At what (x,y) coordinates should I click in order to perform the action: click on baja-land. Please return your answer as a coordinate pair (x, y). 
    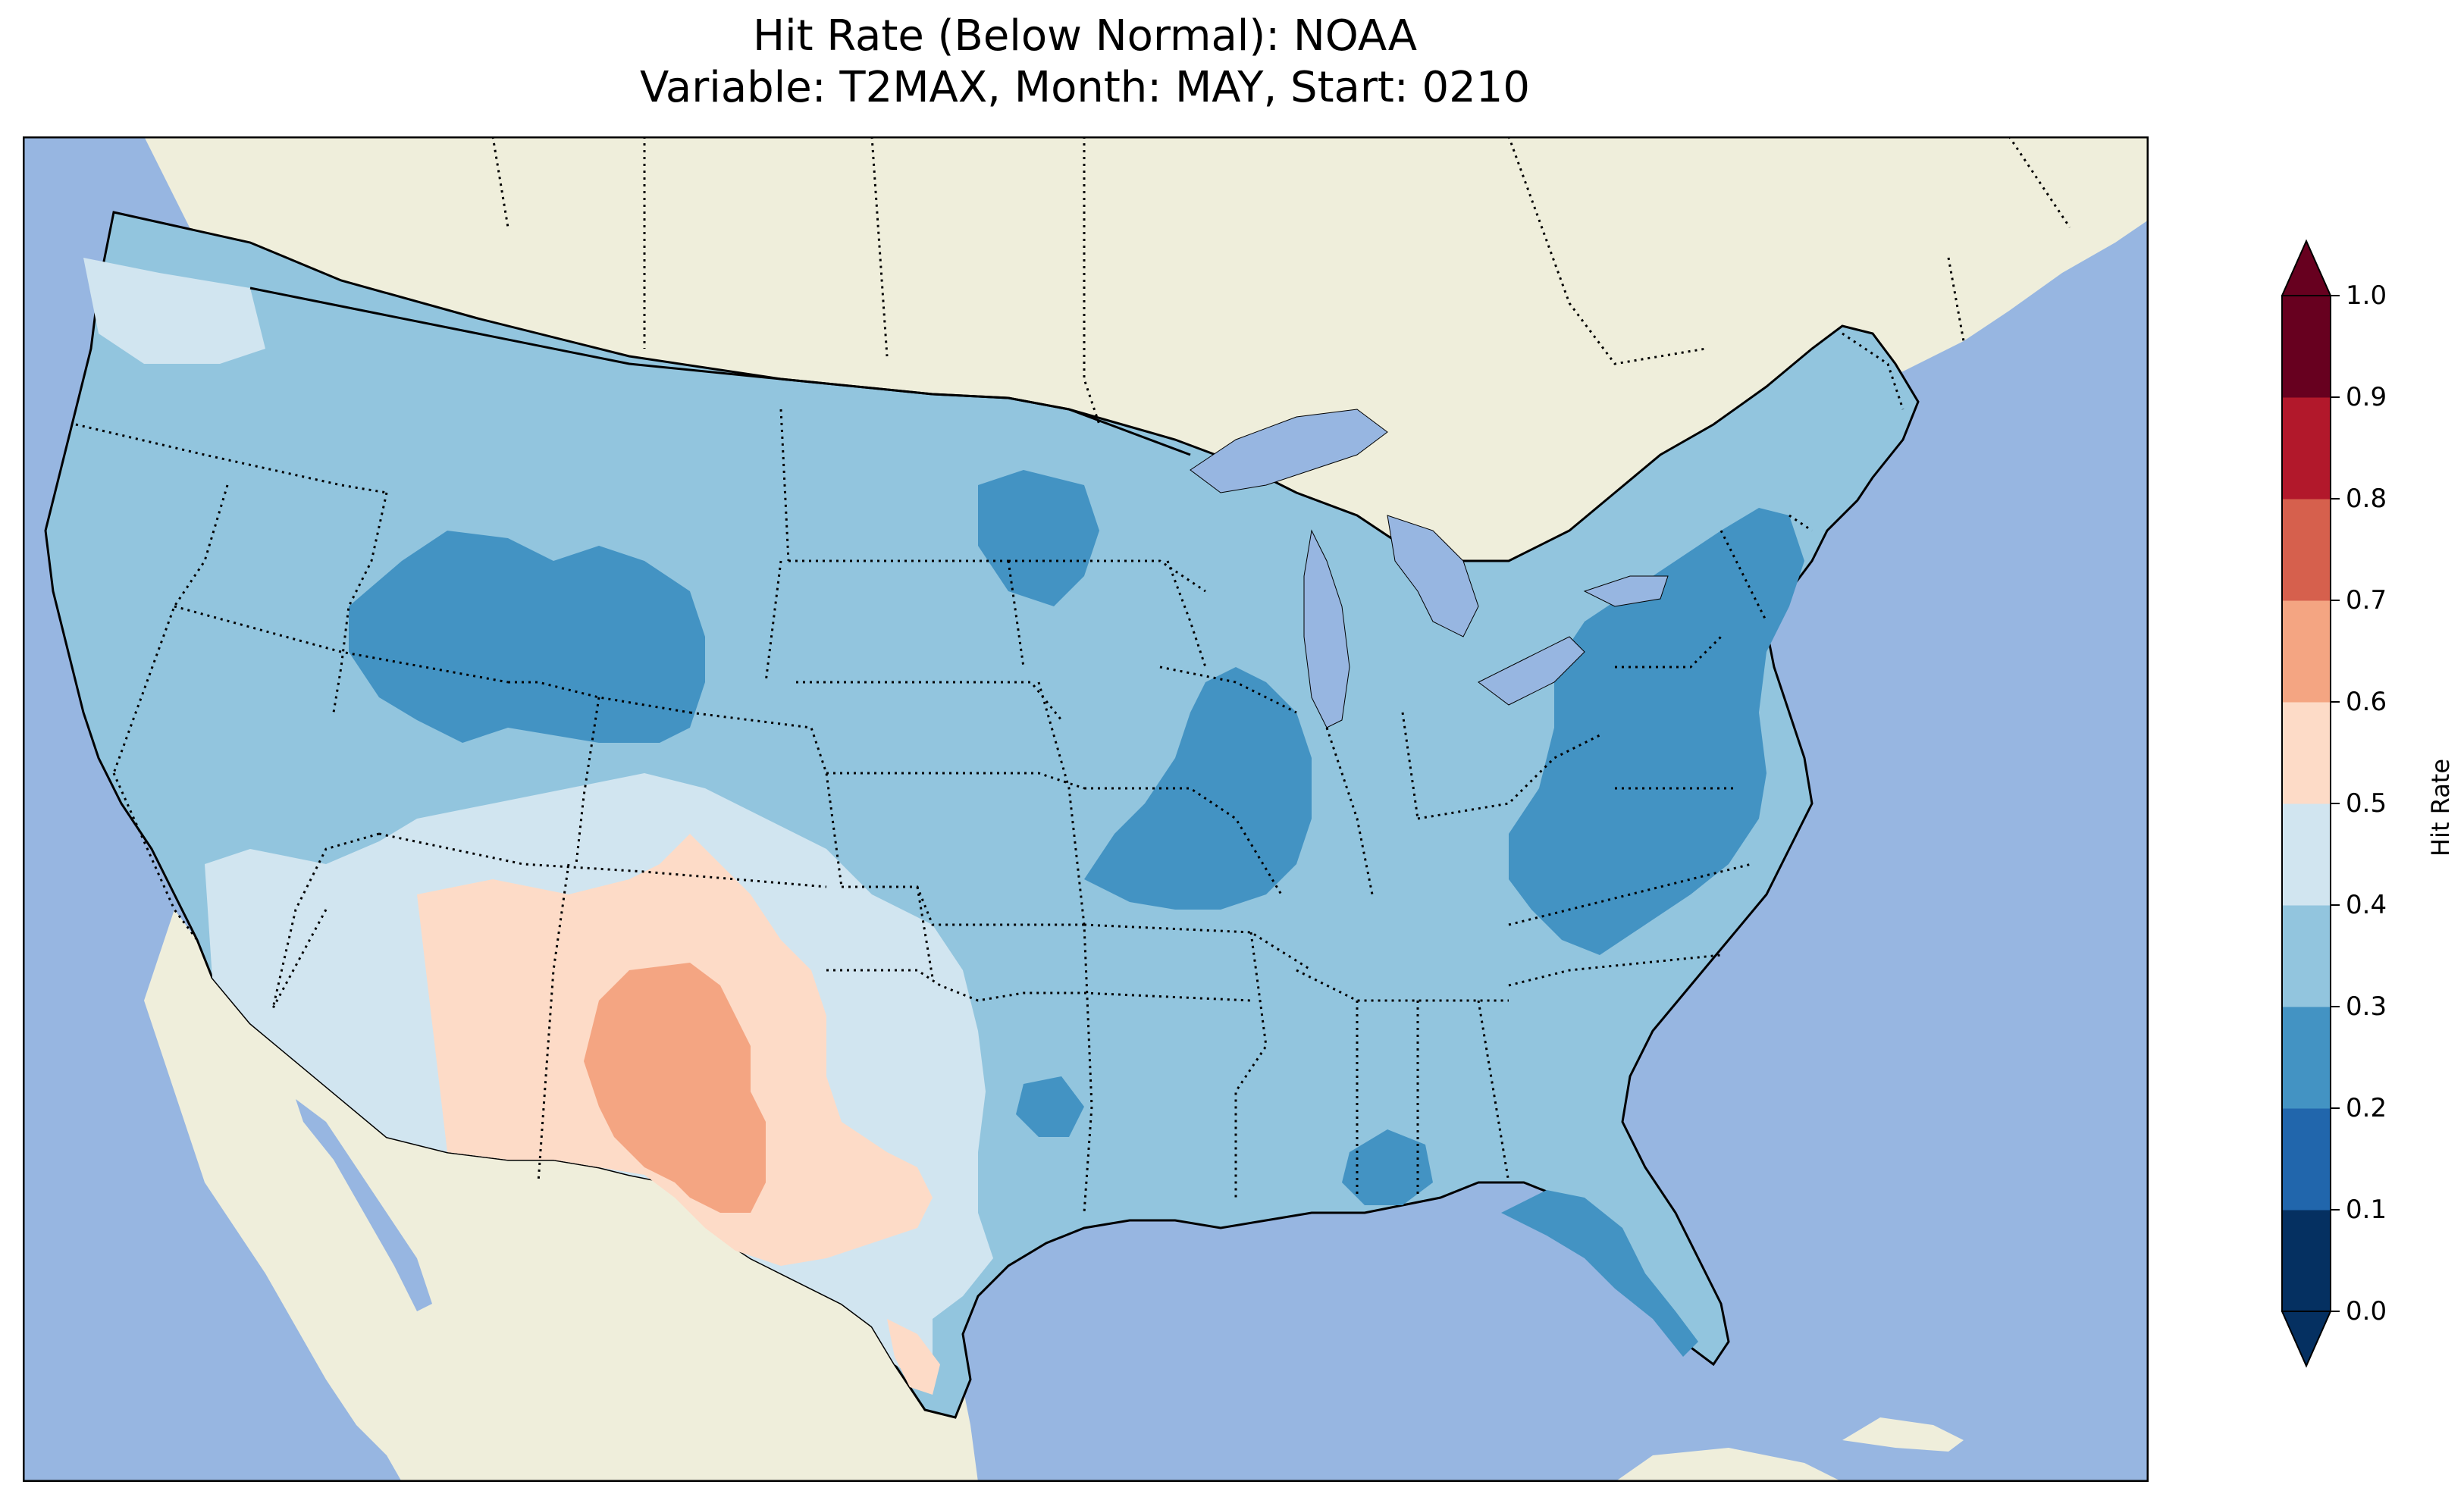
    Looking at the image, I should click on (341, 1212).